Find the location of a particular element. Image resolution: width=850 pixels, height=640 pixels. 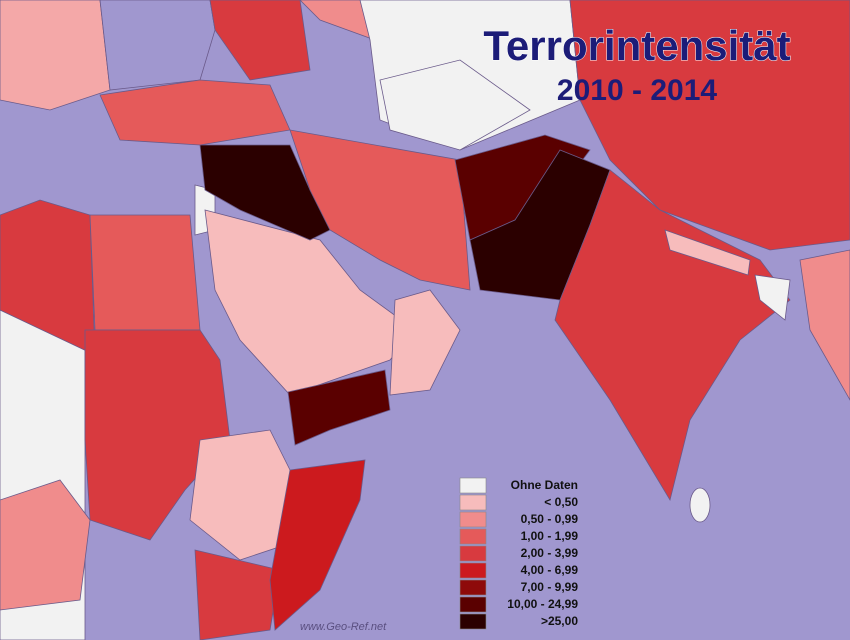

legend-label: < 0,50 is located at coordinates (561, 502).